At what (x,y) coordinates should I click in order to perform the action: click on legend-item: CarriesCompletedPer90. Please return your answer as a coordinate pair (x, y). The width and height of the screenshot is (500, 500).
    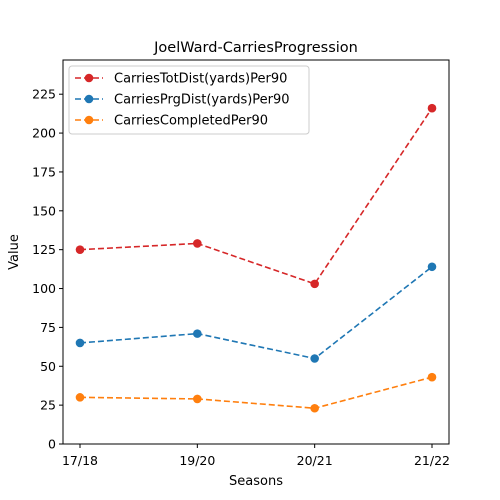
    Looking at the image, I should click on (171, 121).